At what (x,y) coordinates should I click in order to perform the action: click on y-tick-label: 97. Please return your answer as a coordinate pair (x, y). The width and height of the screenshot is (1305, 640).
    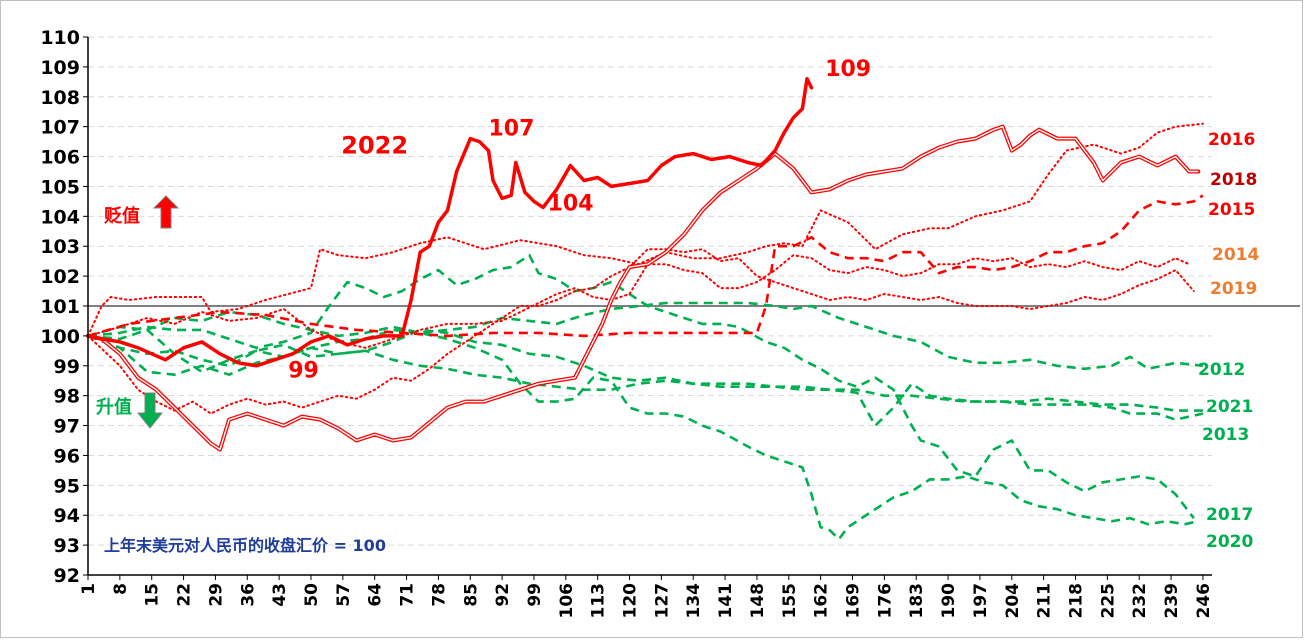
    Looking at the image, I should click on (67, 427).